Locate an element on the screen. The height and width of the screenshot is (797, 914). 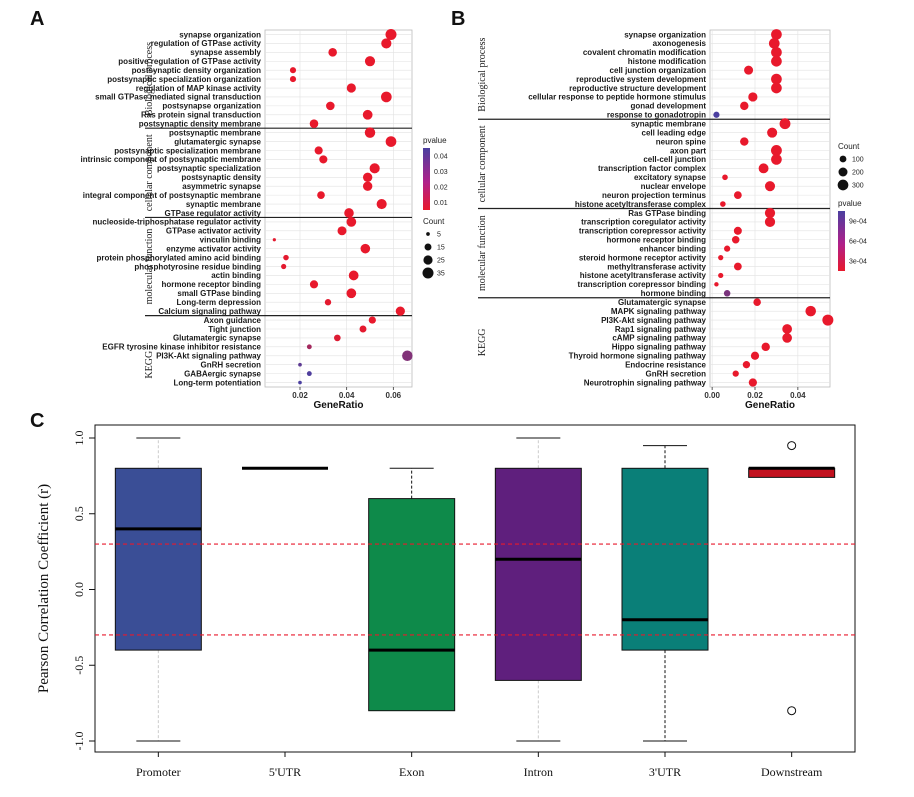
x-tick-label: 5'UTR is located at coordinates (285, 772).